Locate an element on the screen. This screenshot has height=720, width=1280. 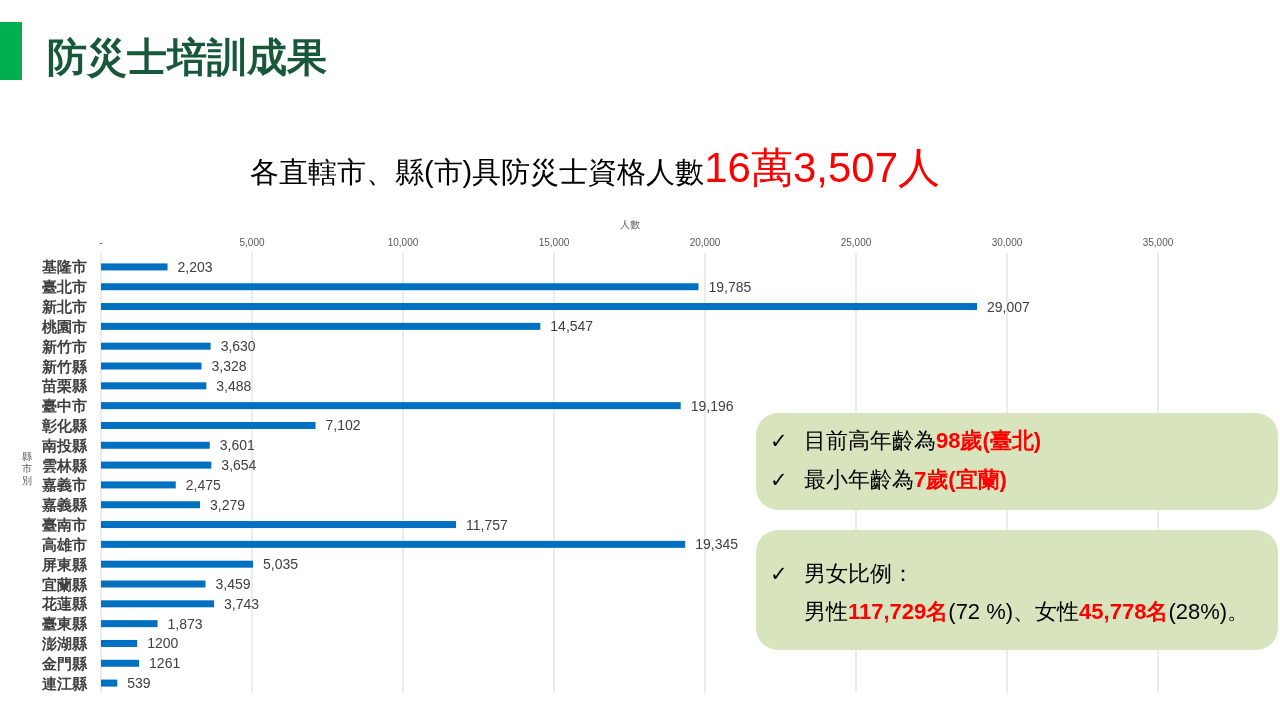
y-tick-label: 新竹縣 is located at coordinates (64, 366).